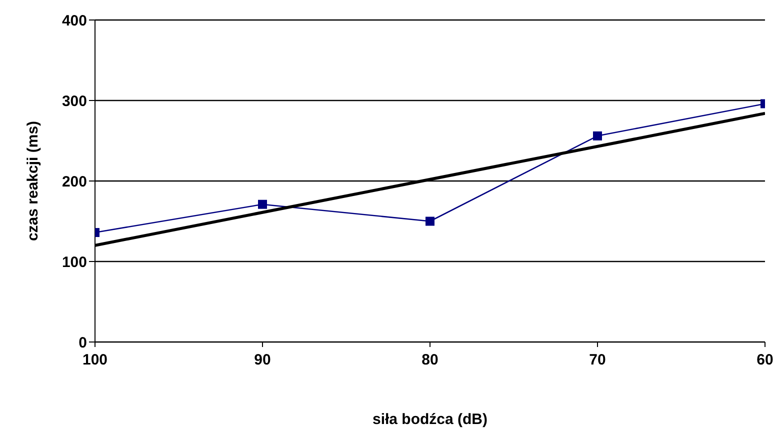 This screenshot has height=447, width=777. Describe the element at coordinates (765, 360) in the screenshot. I see `x-tick-label: 60` at that location.